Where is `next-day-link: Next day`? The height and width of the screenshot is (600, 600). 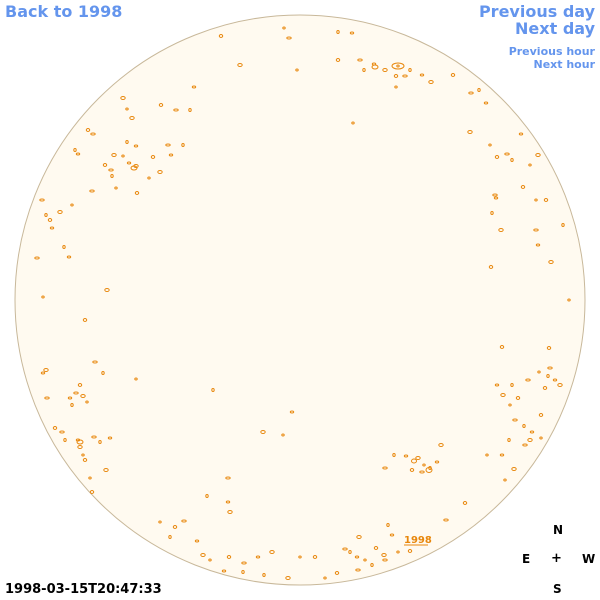
next-day-link: Next day is located at coordinates (555, 28).